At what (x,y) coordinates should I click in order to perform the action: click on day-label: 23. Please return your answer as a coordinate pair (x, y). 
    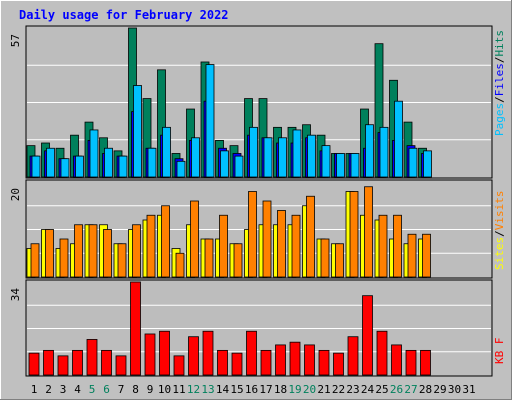
    Looking at the image, I should click on (352, 389).